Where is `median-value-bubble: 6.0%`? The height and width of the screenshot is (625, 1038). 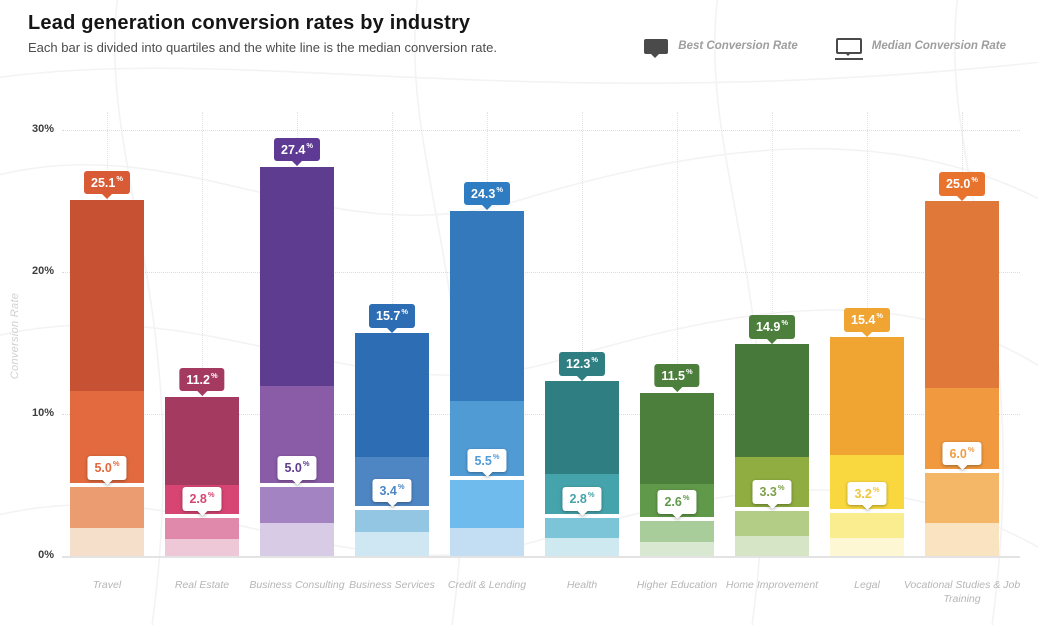
median-value-bubble: 6.0% is located at coordinates (962, 455).